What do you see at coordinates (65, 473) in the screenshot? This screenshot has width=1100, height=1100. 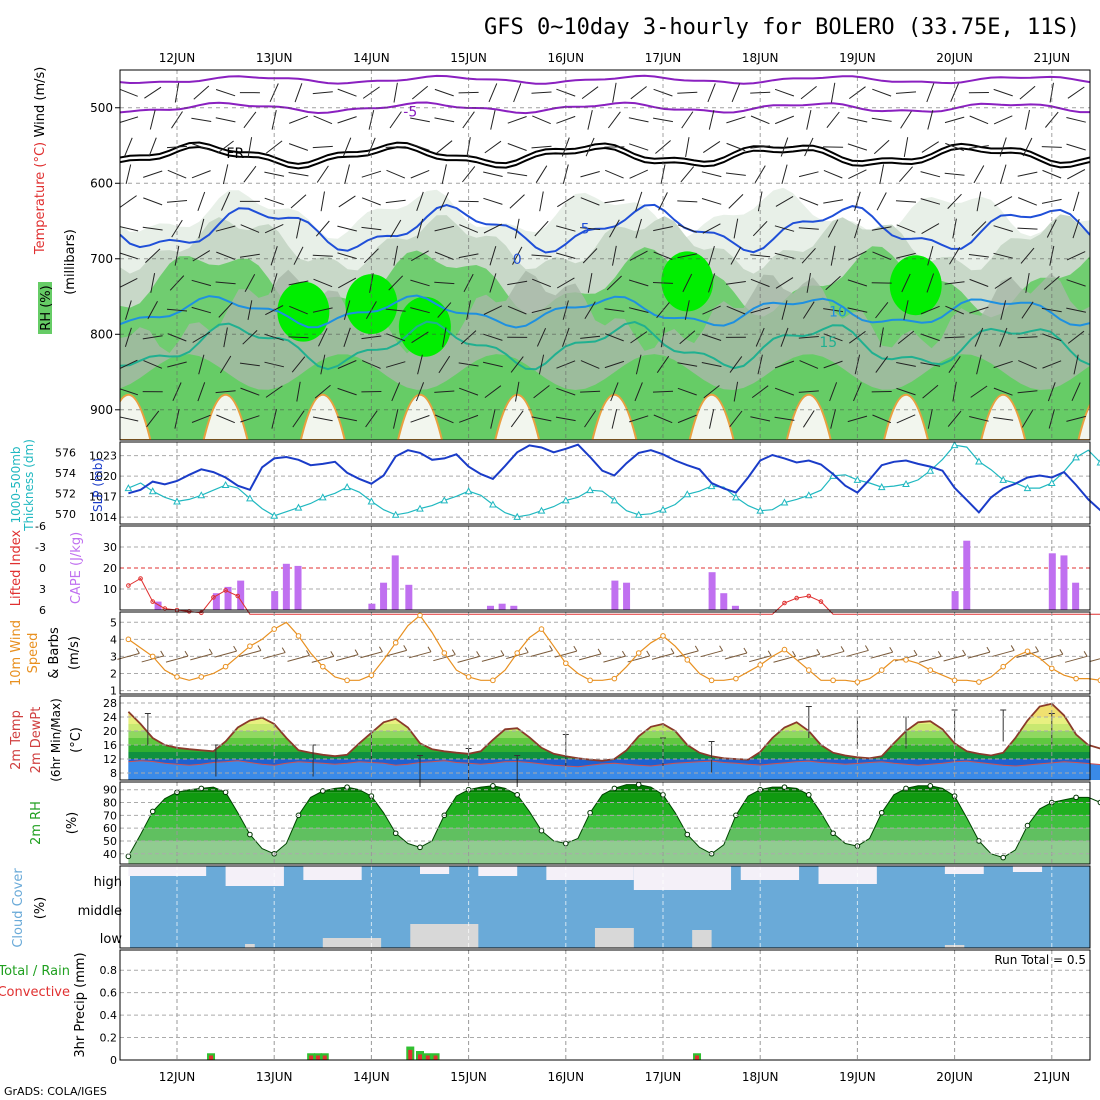 I see `thickness-tick-label: 574` at bounding box center [65, 473].